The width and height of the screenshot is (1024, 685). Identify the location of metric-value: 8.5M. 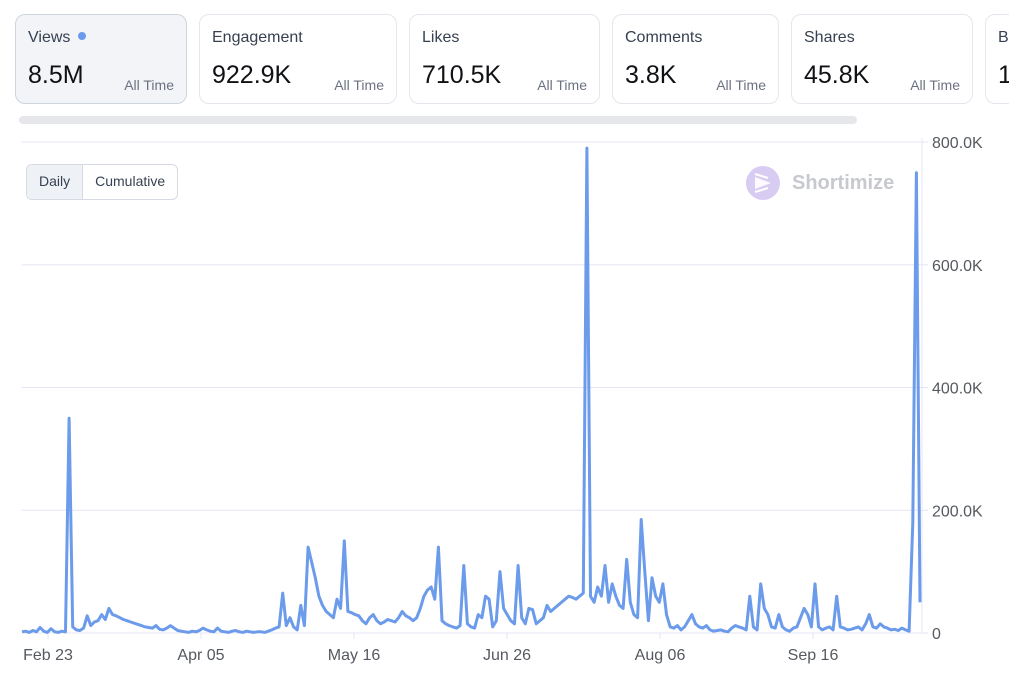
(56, 75).